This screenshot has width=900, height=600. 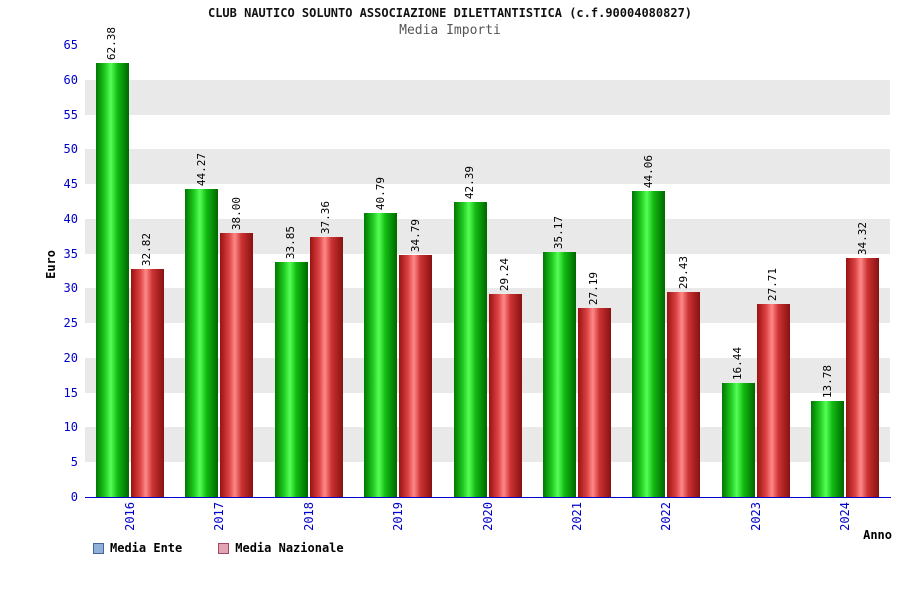 What do you see at coordinates (236, 213) in the screenshot?
I see `bar-value-label: 38.00` at bounding box center [236, 213].